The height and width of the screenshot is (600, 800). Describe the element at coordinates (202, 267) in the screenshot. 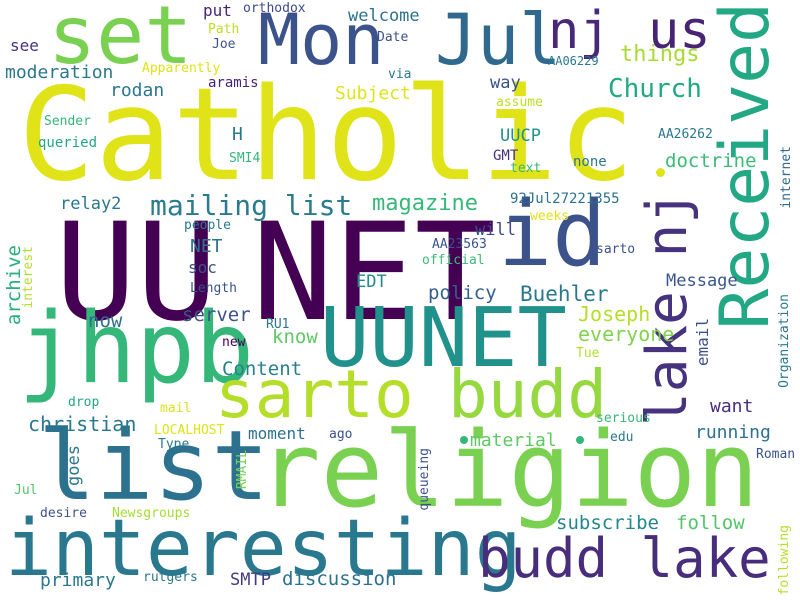

I see `word-soc: soc` at that location.